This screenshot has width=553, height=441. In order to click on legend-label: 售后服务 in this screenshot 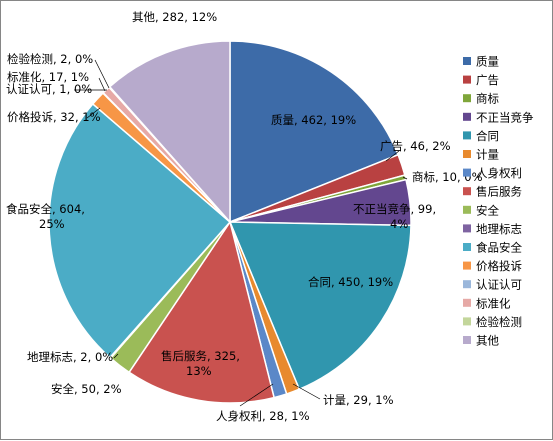, I will do `click(499, 192)`.